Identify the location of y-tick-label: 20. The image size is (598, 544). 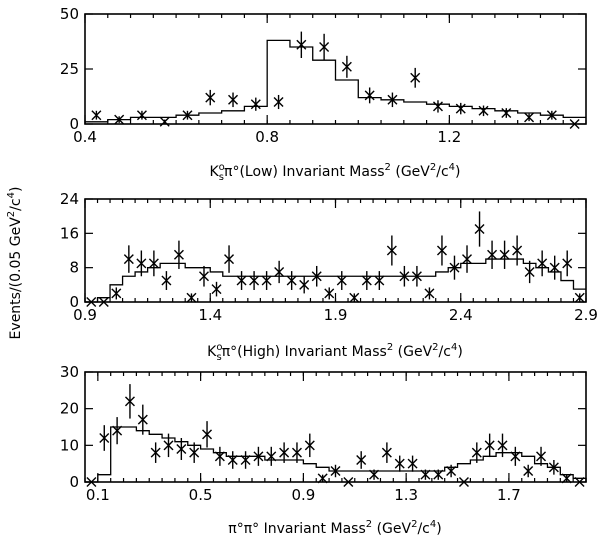
(69, 409).